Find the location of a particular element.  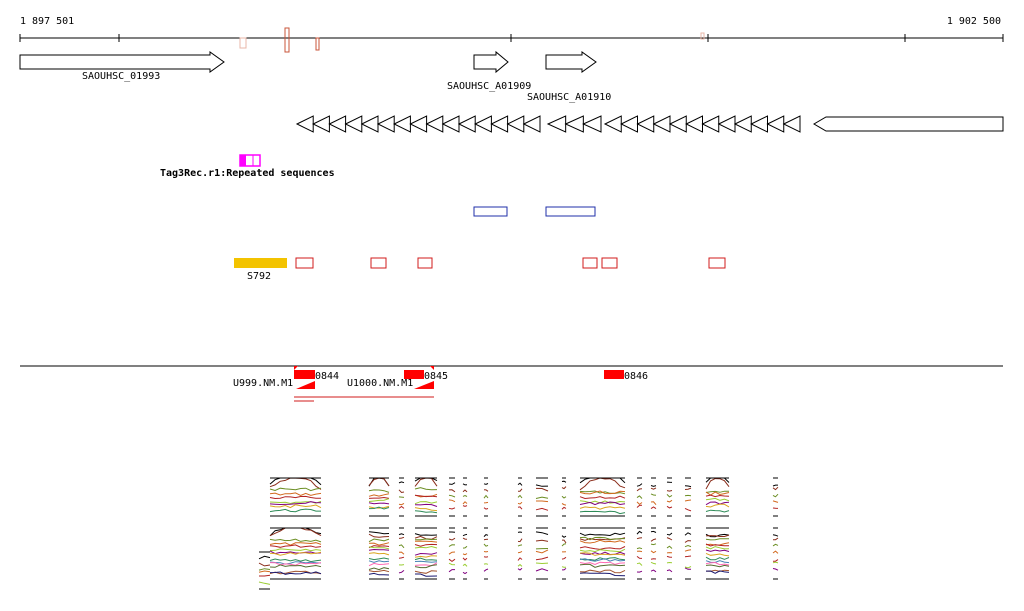

srna-feature-box is located at coordinates (260, 263).